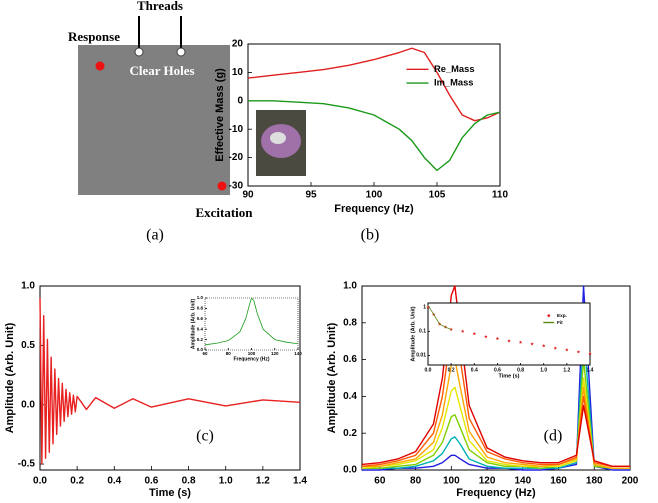 The image size is (658, 503). I want to click on y-tick-label: 0.01, so click(421, 356).